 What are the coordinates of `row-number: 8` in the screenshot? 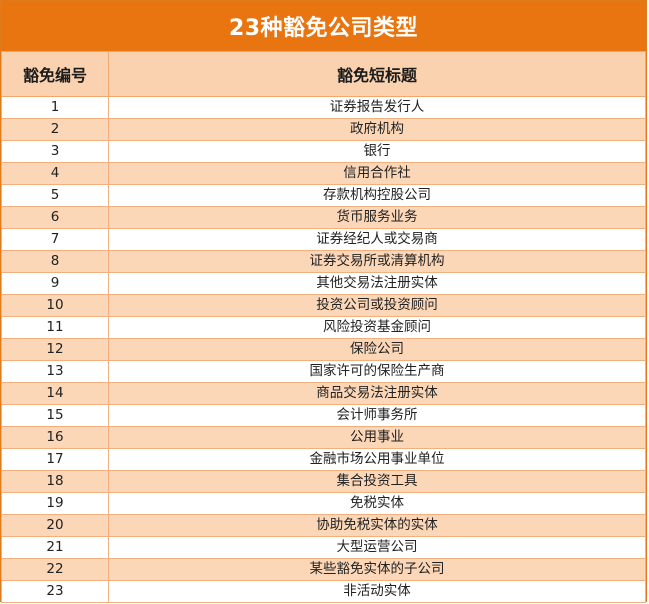 It's located at (55, 261).